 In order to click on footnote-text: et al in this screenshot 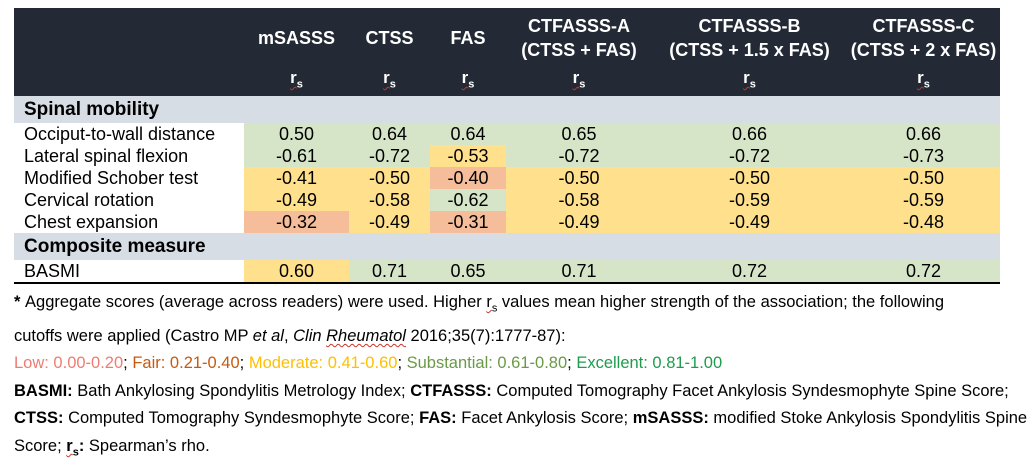, I will do `click(268, 335)`.